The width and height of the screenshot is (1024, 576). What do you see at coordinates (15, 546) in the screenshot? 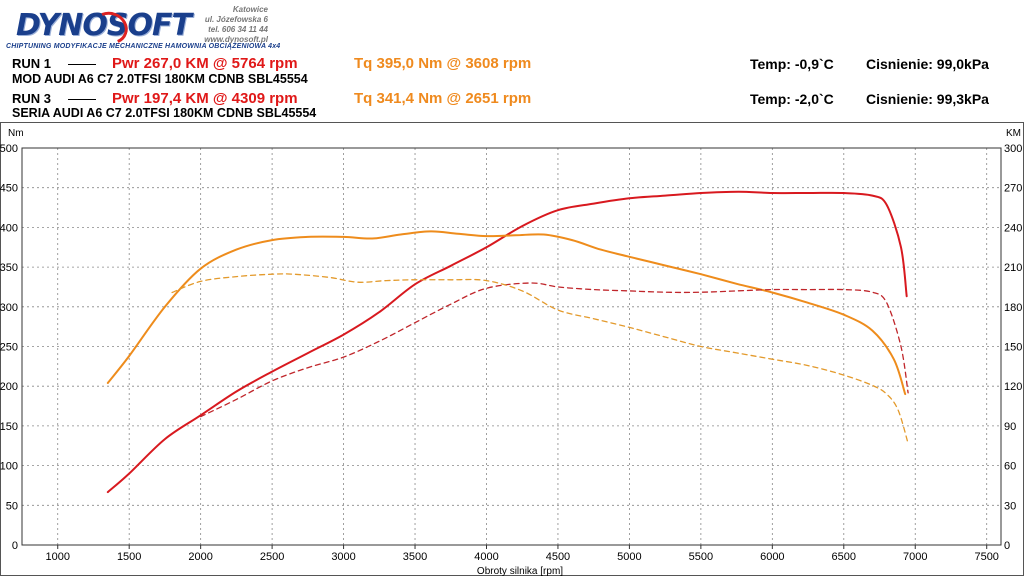
I see `y-left-tick-label: 0` at bounding box center [15, 546].